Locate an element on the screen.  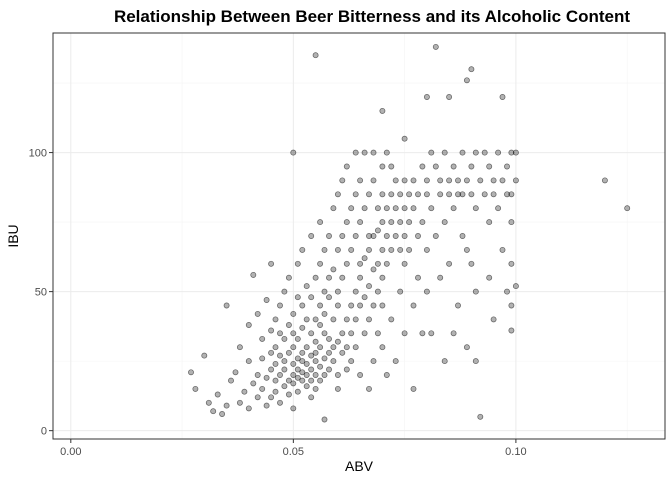
y-axis-title: IBU is located at coordinates (13, 235).